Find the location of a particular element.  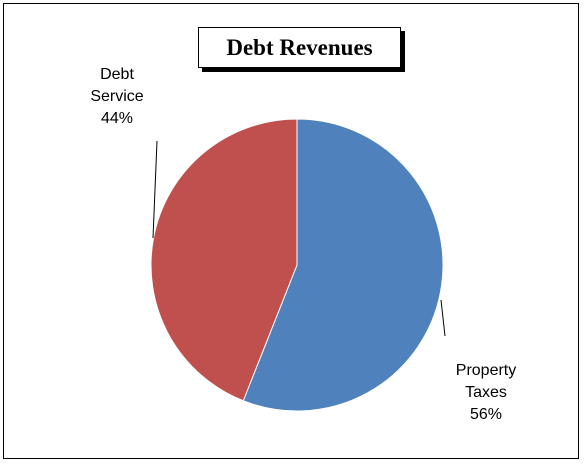

chart-title: Debt Revenues is located at coordinates (299, 47).